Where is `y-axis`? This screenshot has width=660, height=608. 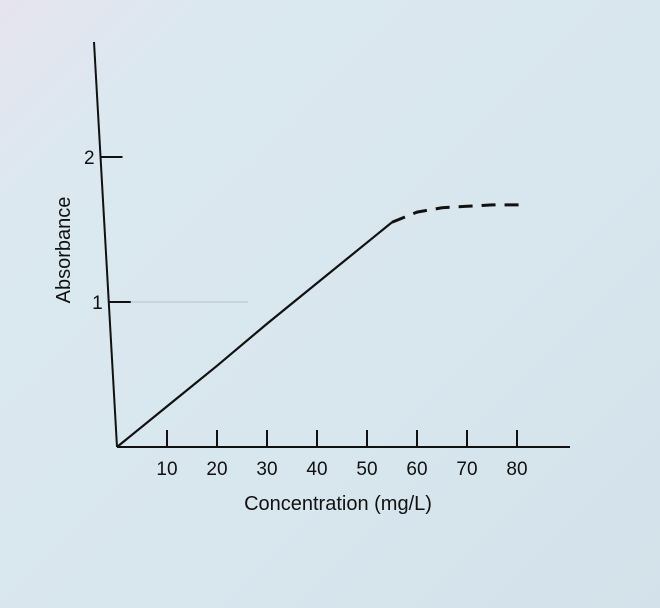 y-axis is located at coordinates (105, 244).